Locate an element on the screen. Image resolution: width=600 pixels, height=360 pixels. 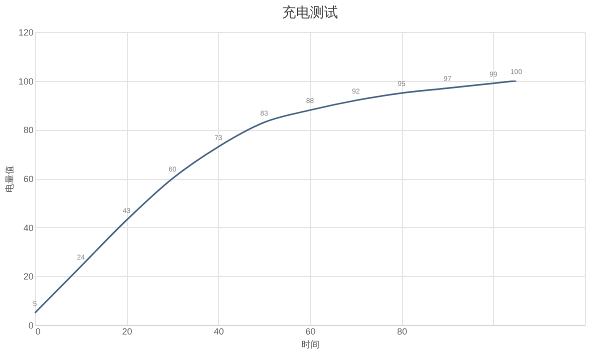
chart-title: 充电测试 is located at coordinates (310, 12).